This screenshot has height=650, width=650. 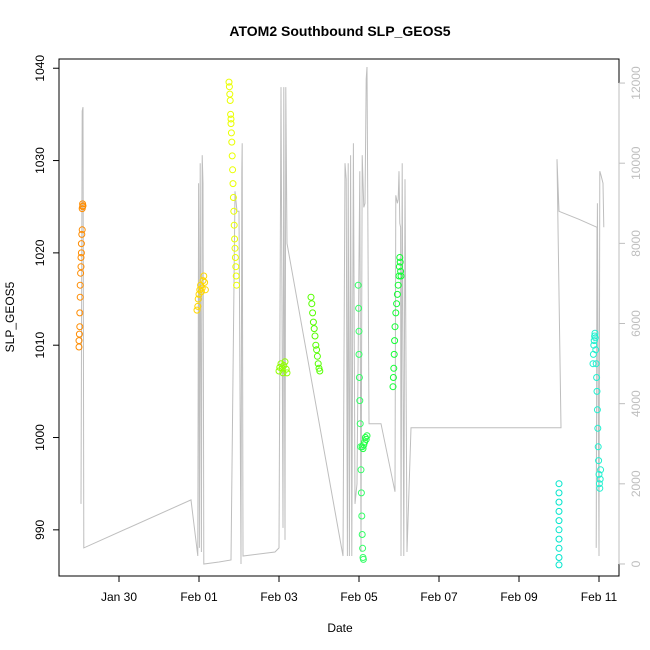 I want to click on y2-tick-label: 0, so click(x=636, y=563).